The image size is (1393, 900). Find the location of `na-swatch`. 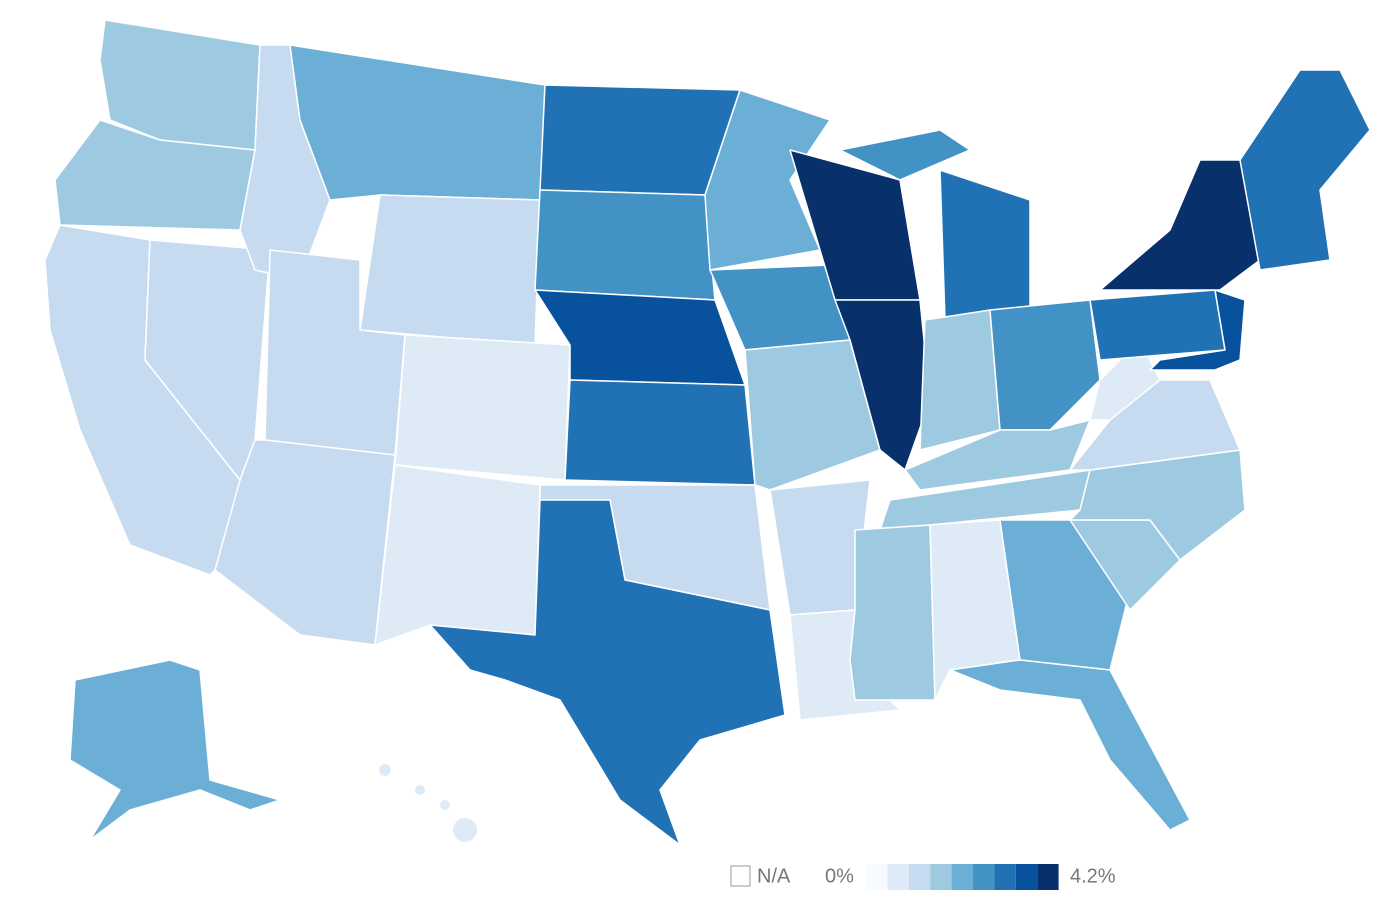

na-swatch is located at coordinates (740, 876).